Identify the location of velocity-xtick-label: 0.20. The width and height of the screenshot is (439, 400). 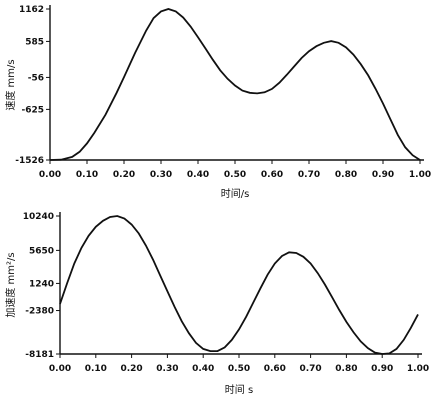
(124, 175).